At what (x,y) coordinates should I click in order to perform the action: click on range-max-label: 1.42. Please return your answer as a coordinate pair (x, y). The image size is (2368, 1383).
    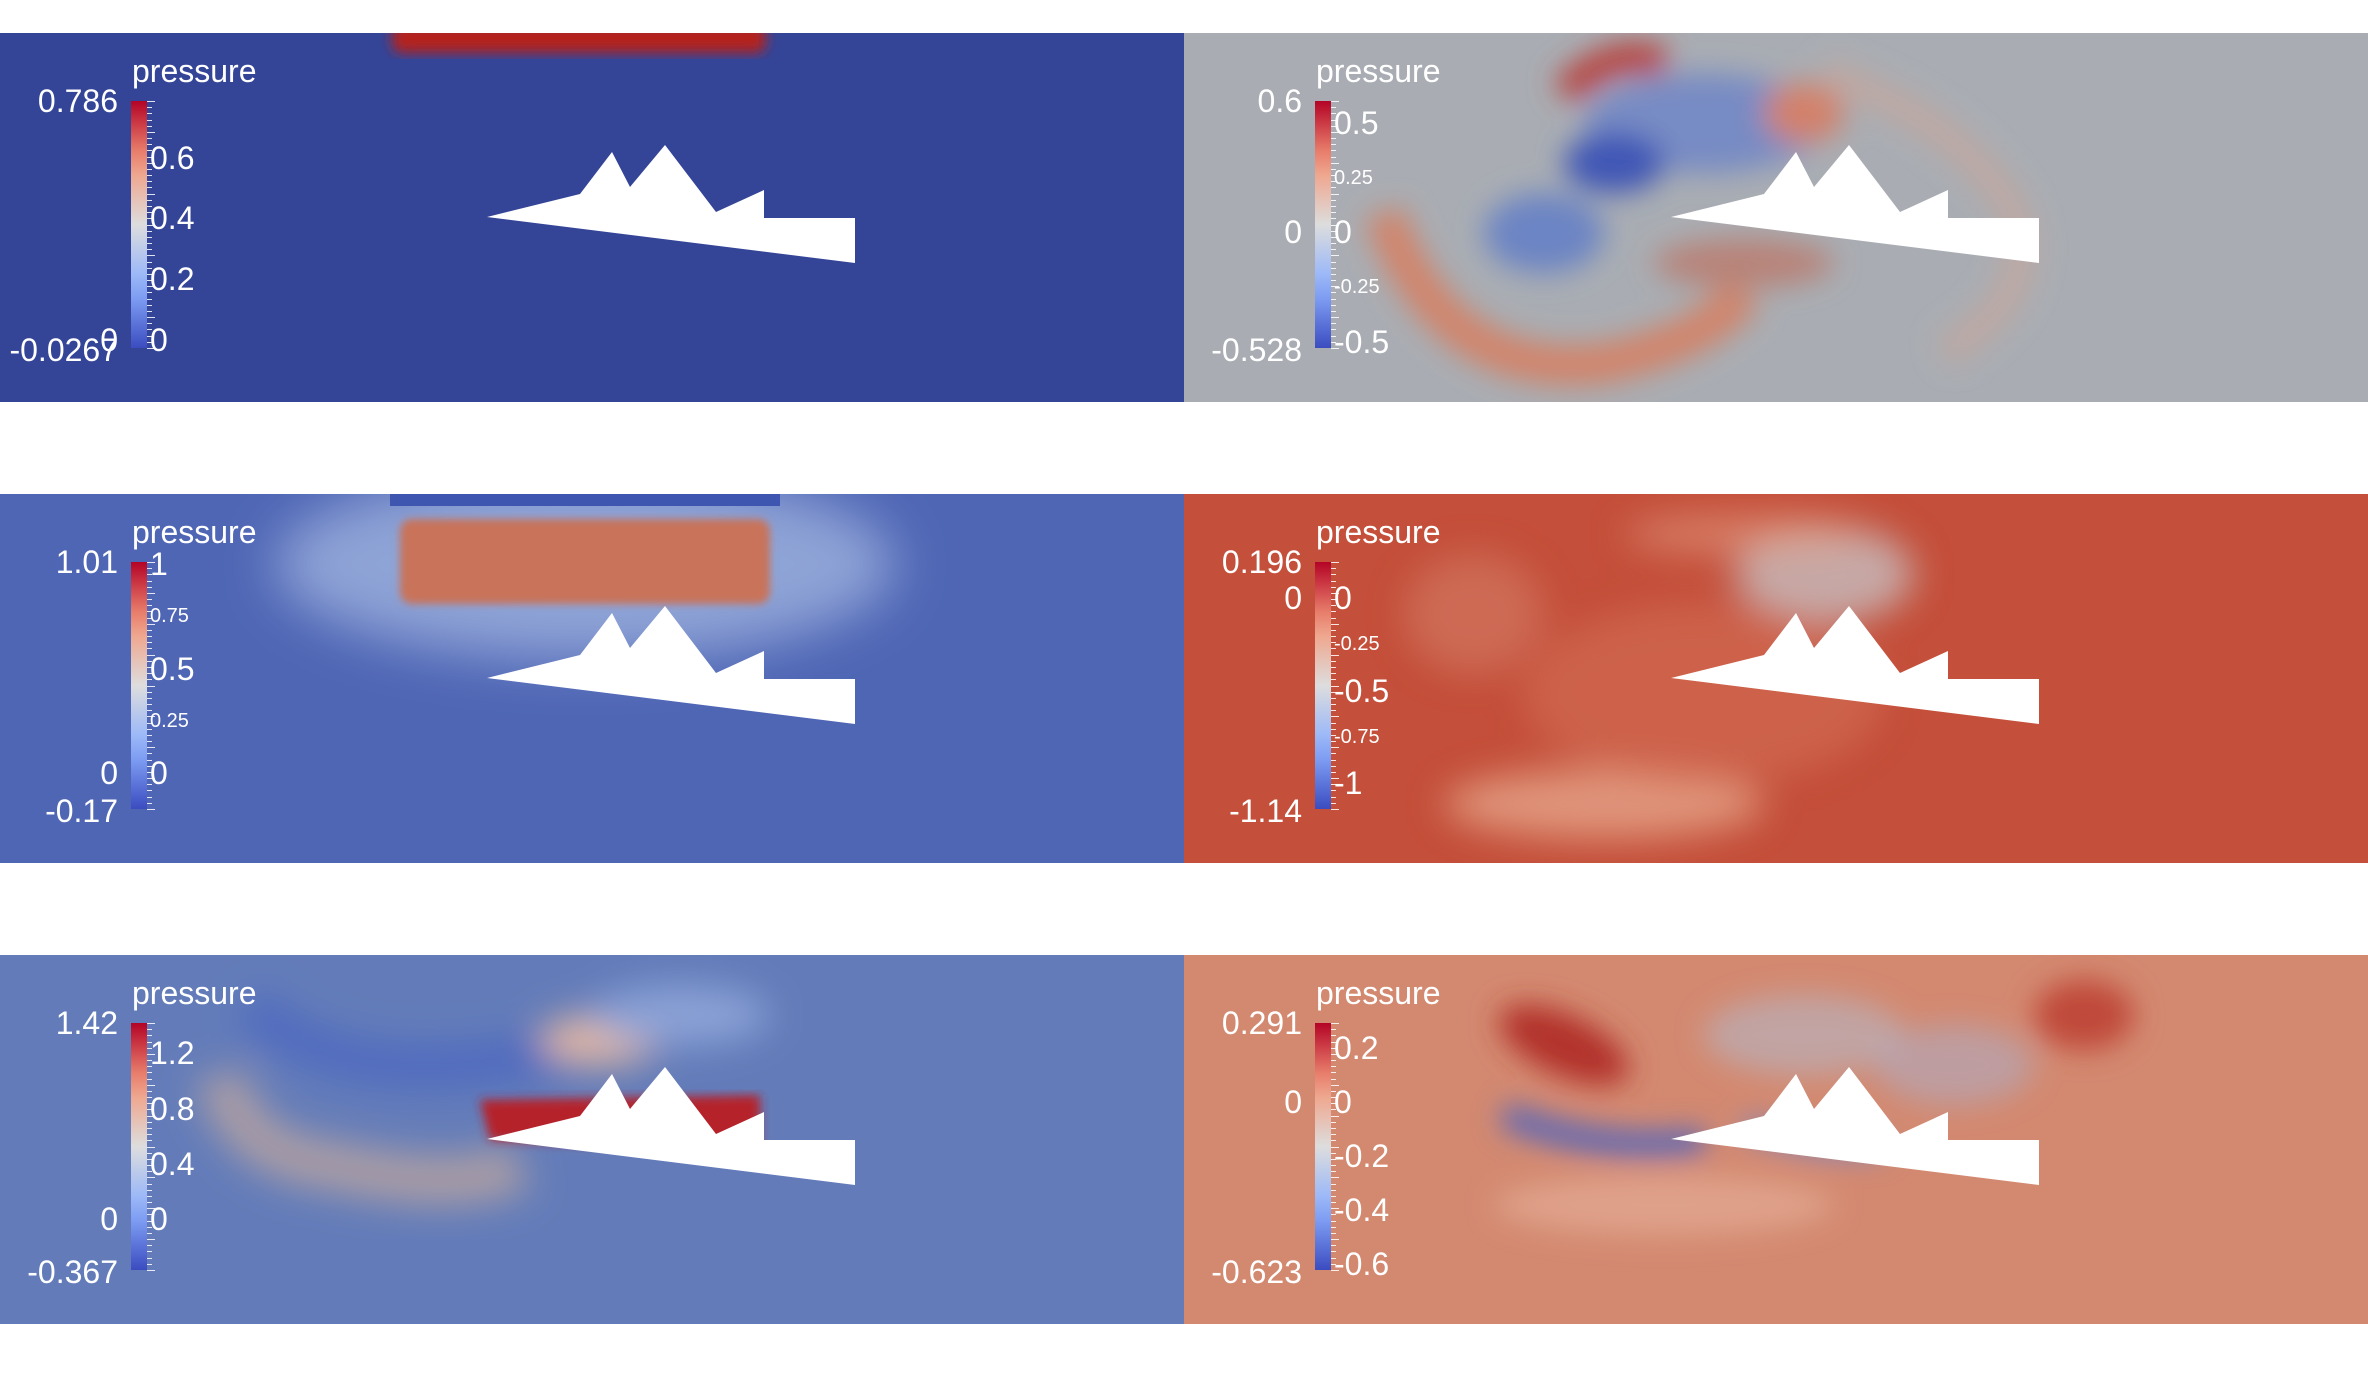
    Looking at the image, I should click on (86, 1023).